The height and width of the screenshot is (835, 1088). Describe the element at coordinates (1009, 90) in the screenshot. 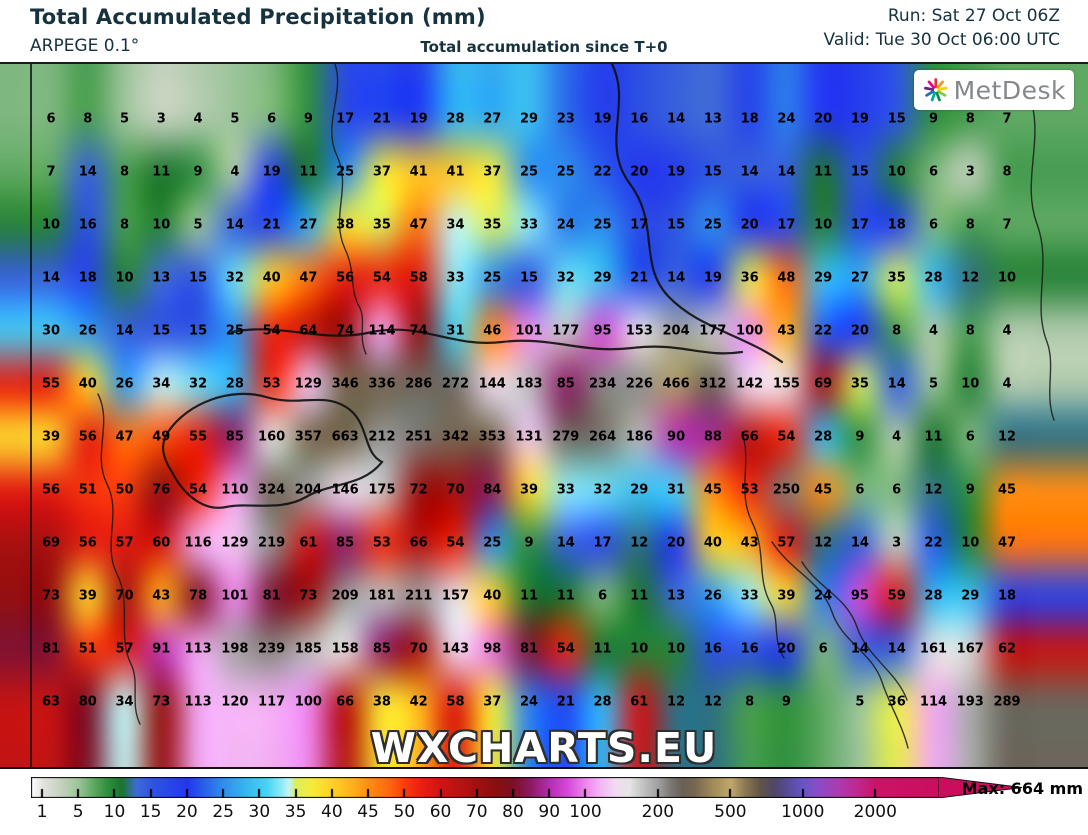

I see `metdesk-logo-text: MetDesk` at that location.